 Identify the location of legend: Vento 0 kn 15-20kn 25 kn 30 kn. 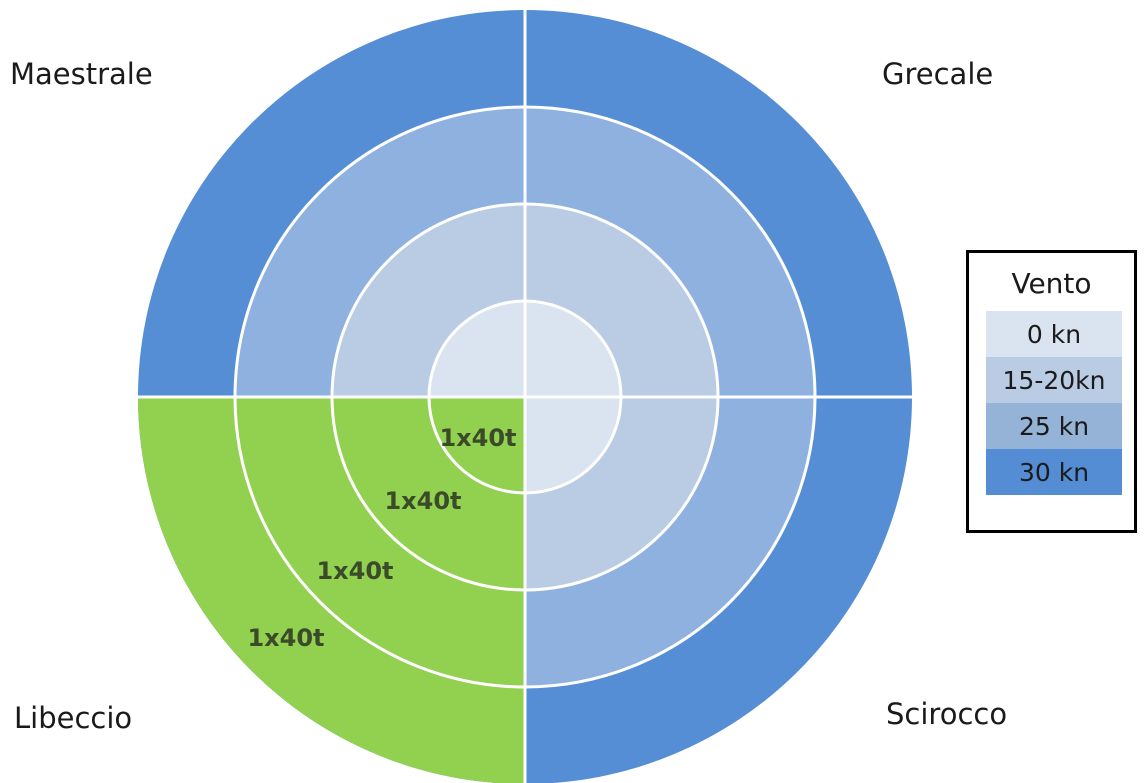
(1051, 391).